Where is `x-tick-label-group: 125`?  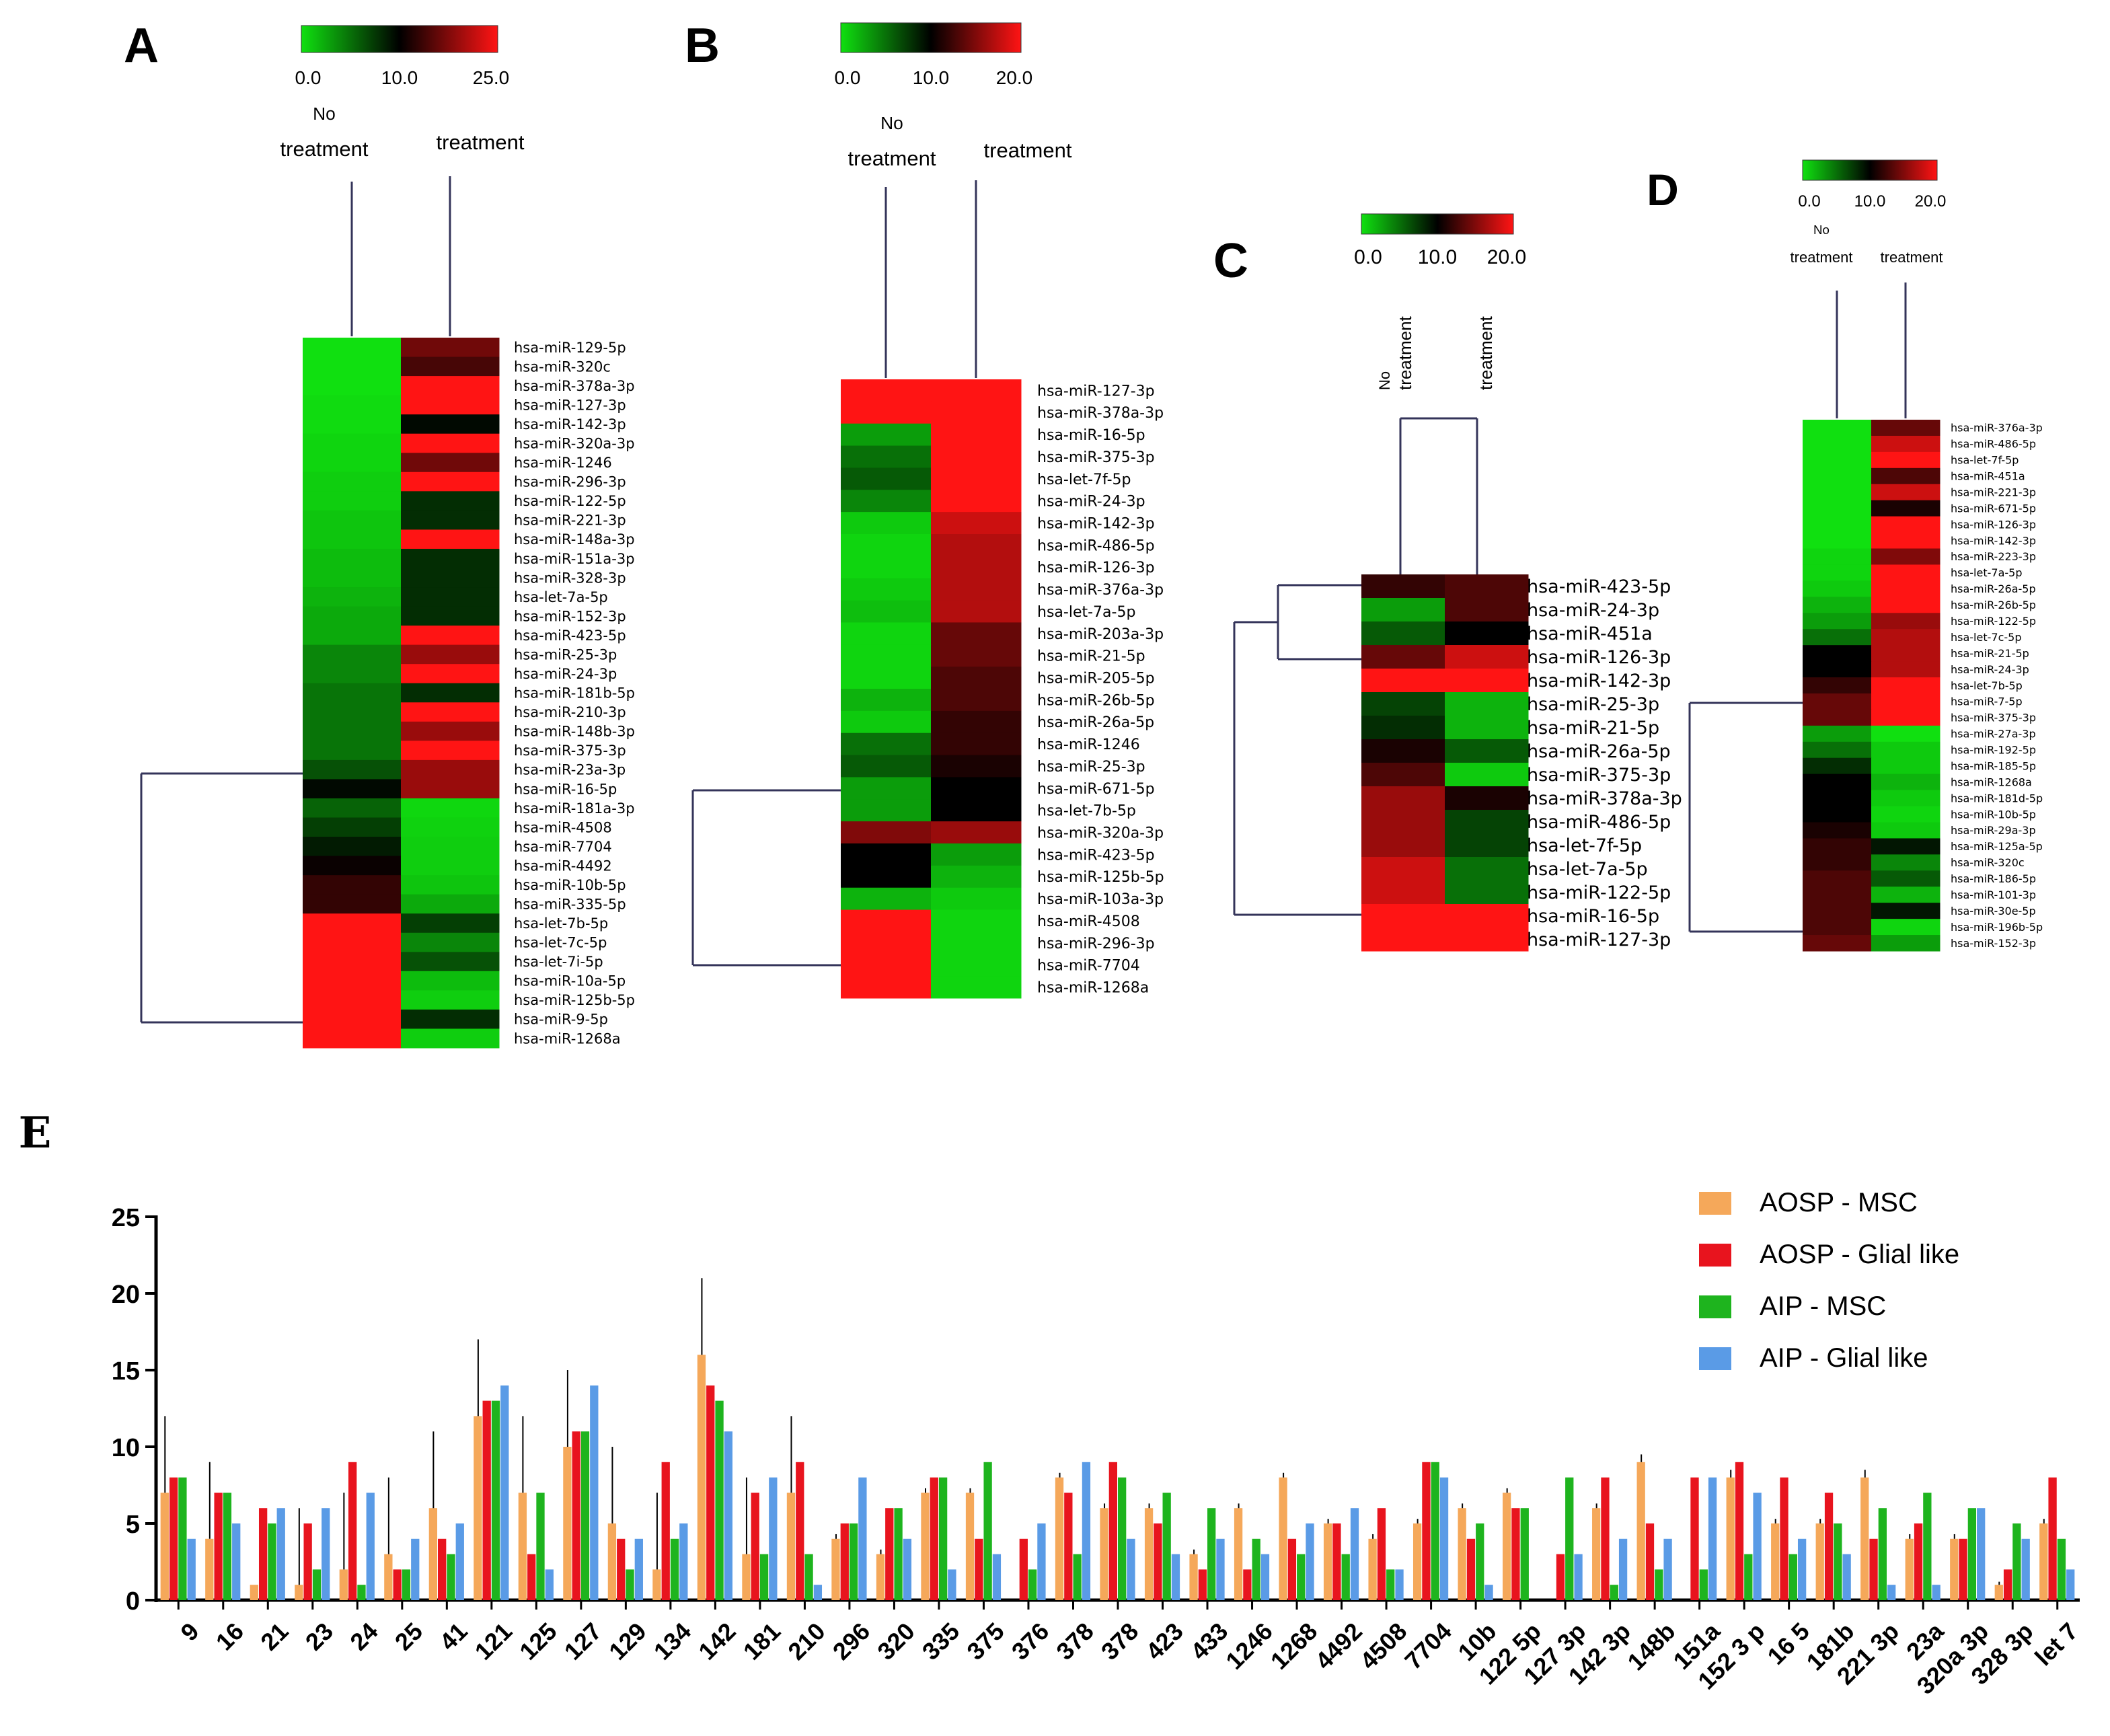 x-tick-label-group: 125 is located at coordinates (538, 1641).